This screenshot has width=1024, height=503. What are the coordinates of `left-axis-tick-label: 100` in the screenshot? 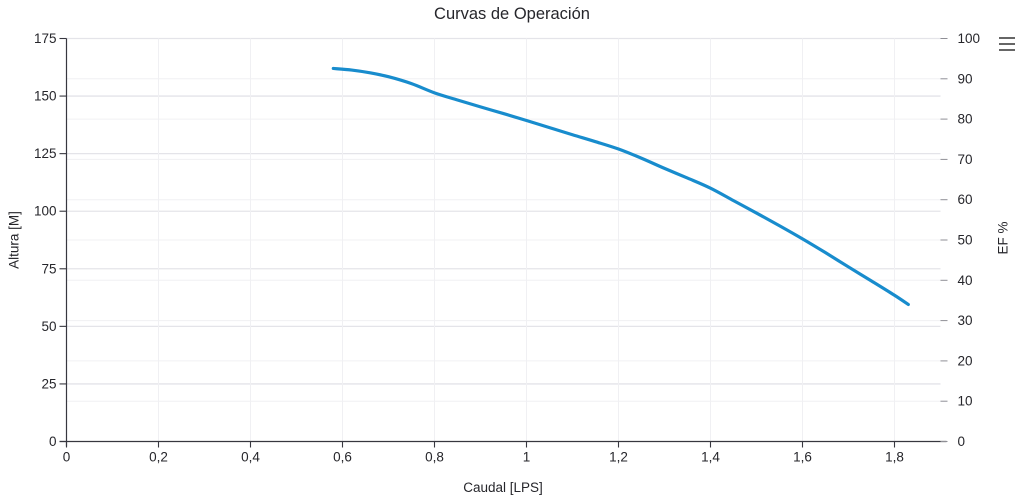 It's located at (45, 211).